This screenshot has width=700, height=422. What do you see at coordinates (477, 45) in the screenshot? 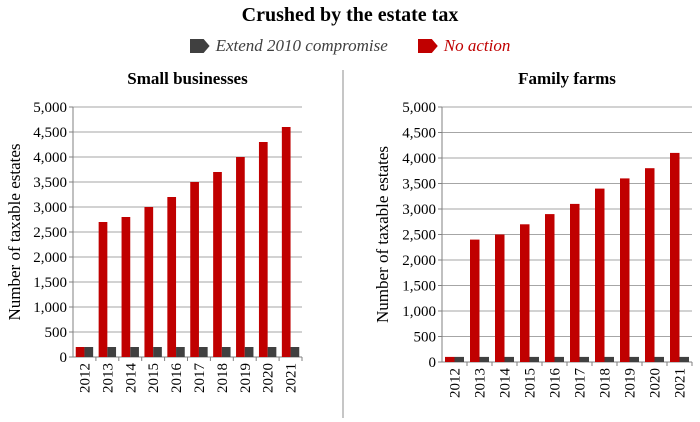
I see `legend-label-no-action: No action` at bounding box center [477, 45].